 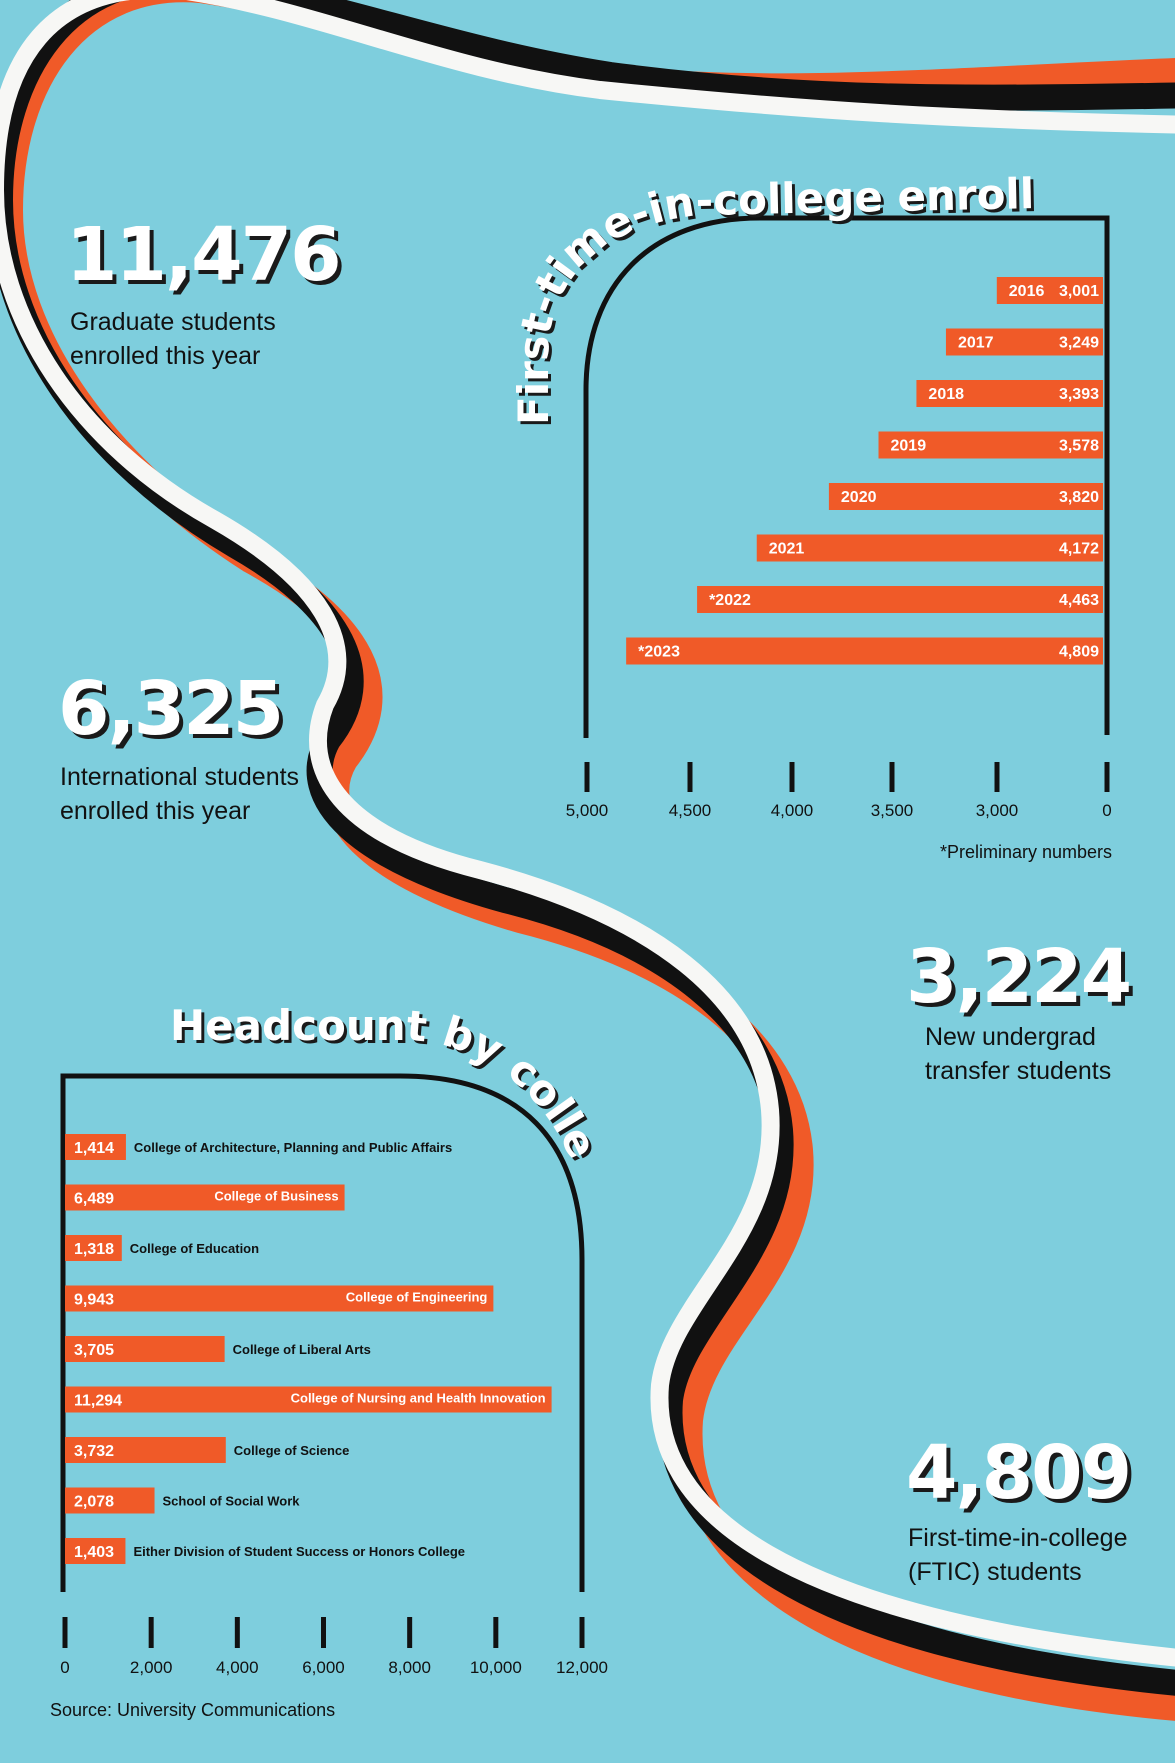 What do you see at coordinates (946, 394) in the screenshot?
I see `ftic-bar-year-label: 2018` at bounding box center [946, 394].